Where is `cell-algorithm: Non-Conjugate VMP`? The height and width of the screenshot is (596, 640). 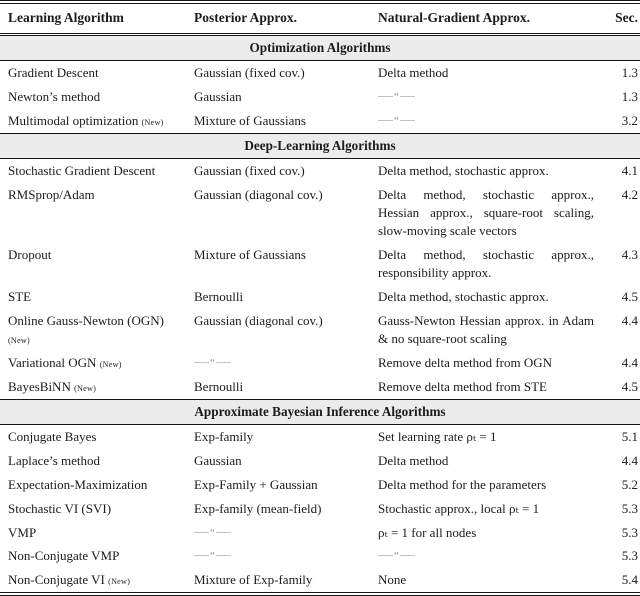
cell-algorithm: Non-Conjugate VMP is located at coordinates (64, 556).